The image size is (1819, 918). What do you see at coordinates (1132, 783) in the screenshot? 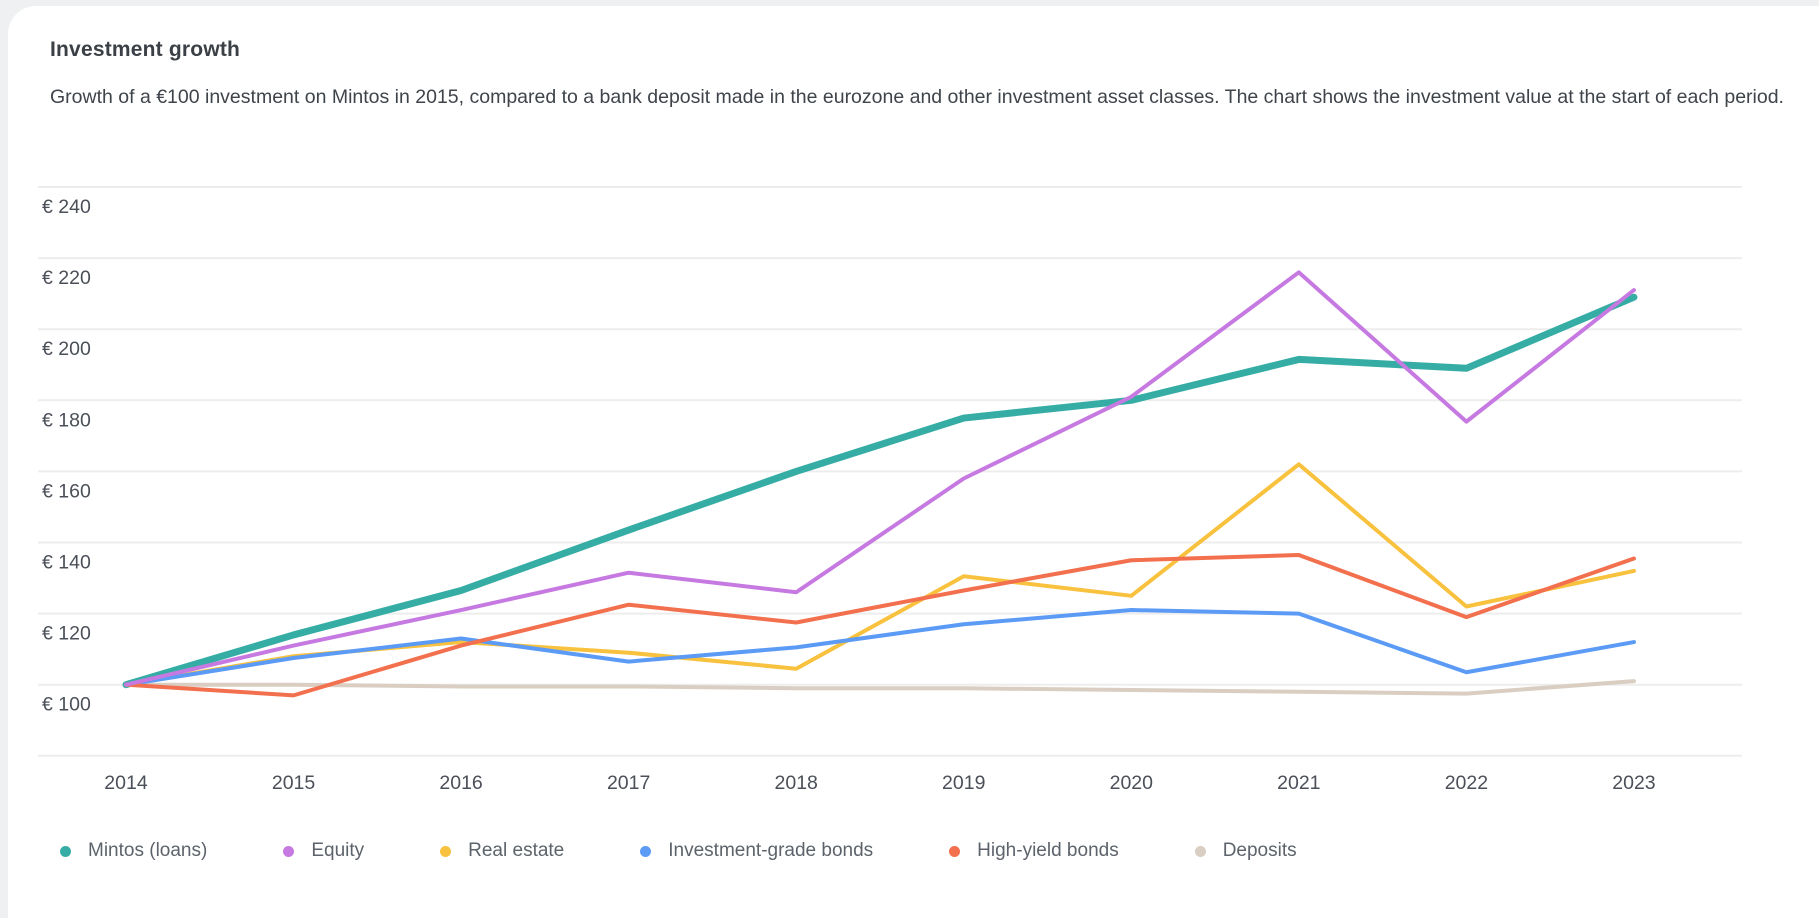
I see `x-axis-tick-label: 2020` at bounding box center [1132, 783].